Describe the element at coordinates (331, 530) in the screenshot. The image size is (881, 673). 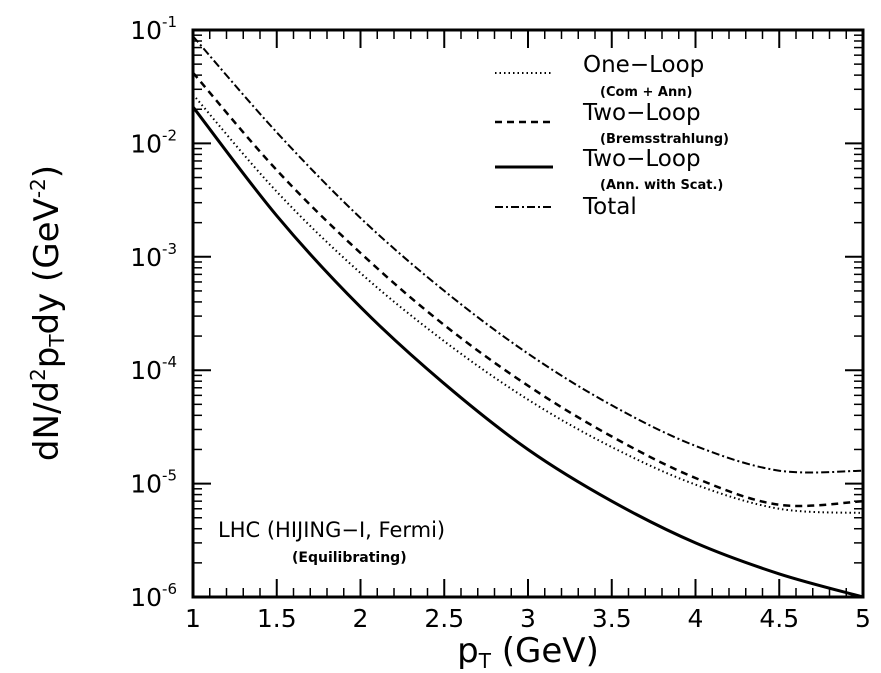
I see `annotation-collider: LHC (HIJING−I, Fermi)` at that location.